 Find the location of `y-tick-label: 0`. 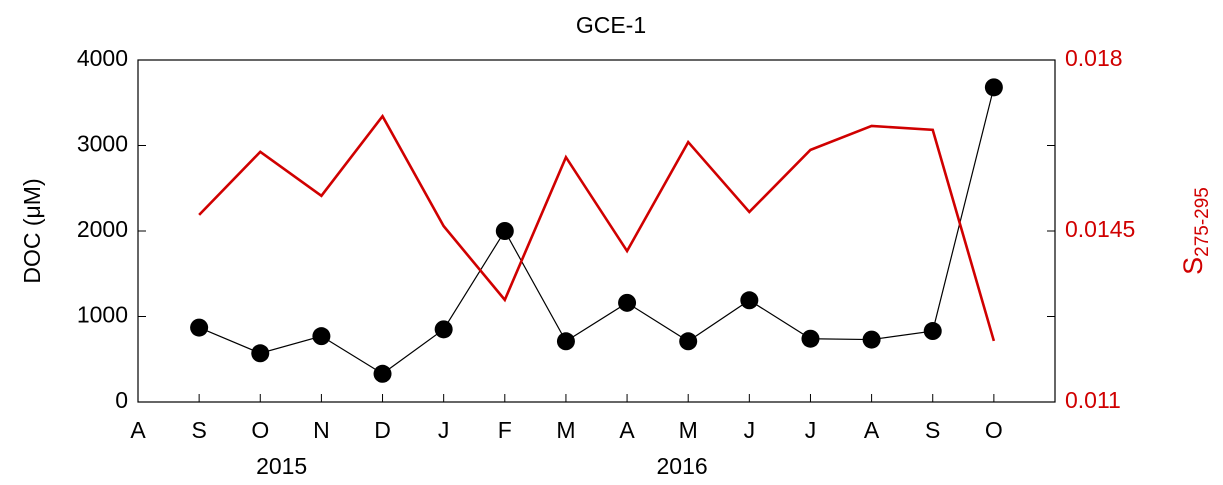

y-tick-label: 0 is located at coordinates (121, 400).